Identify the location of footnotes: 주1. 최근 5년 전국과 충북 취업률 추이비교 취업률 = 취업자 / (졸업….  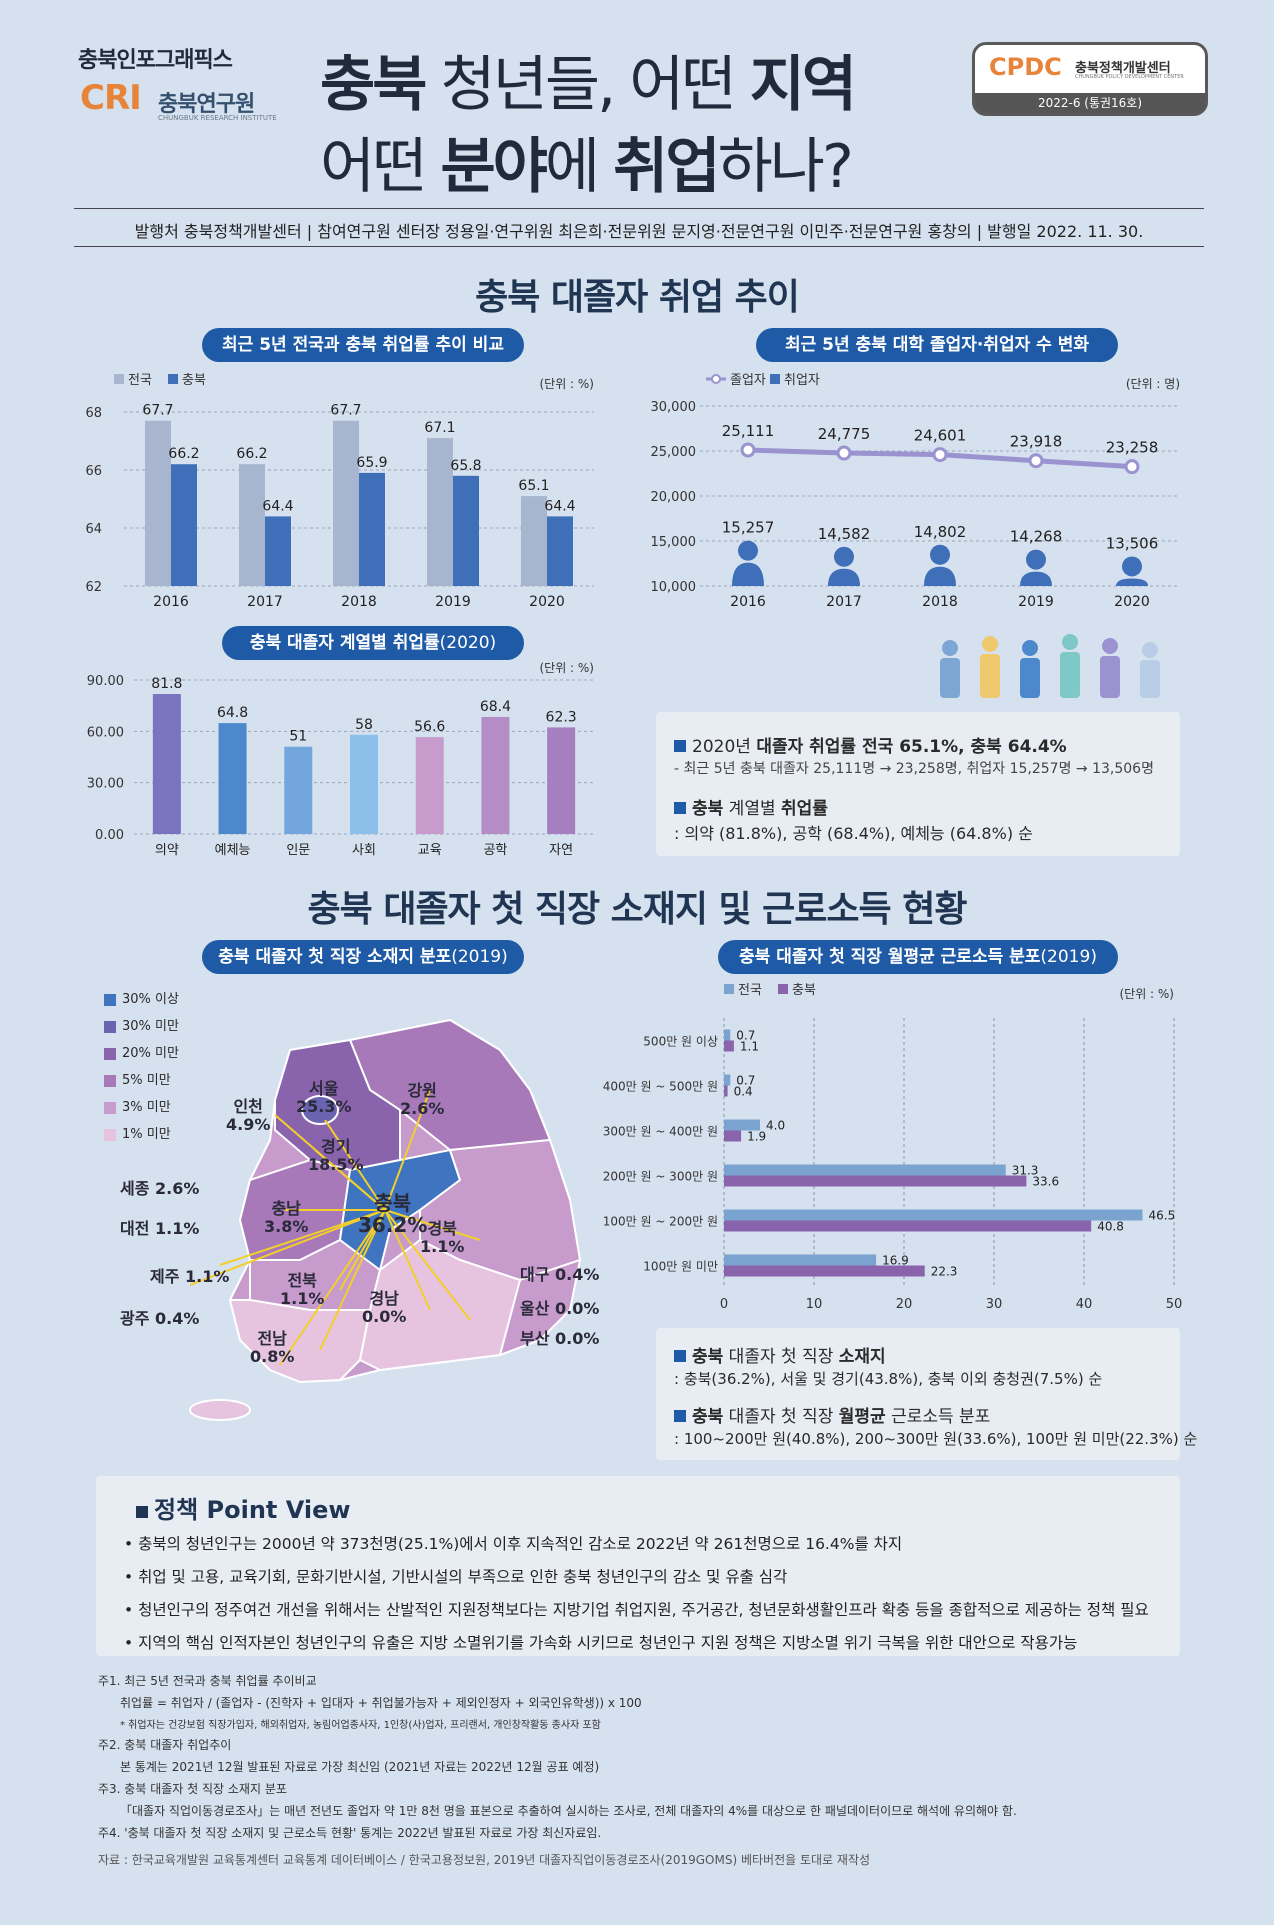
(643, 1772).